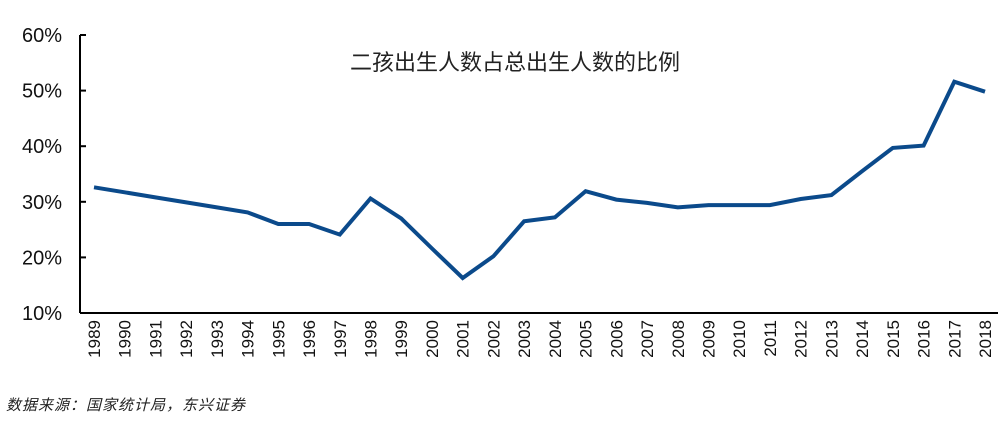  I want to click on x-tick-label: 2000, so click(432, 339).